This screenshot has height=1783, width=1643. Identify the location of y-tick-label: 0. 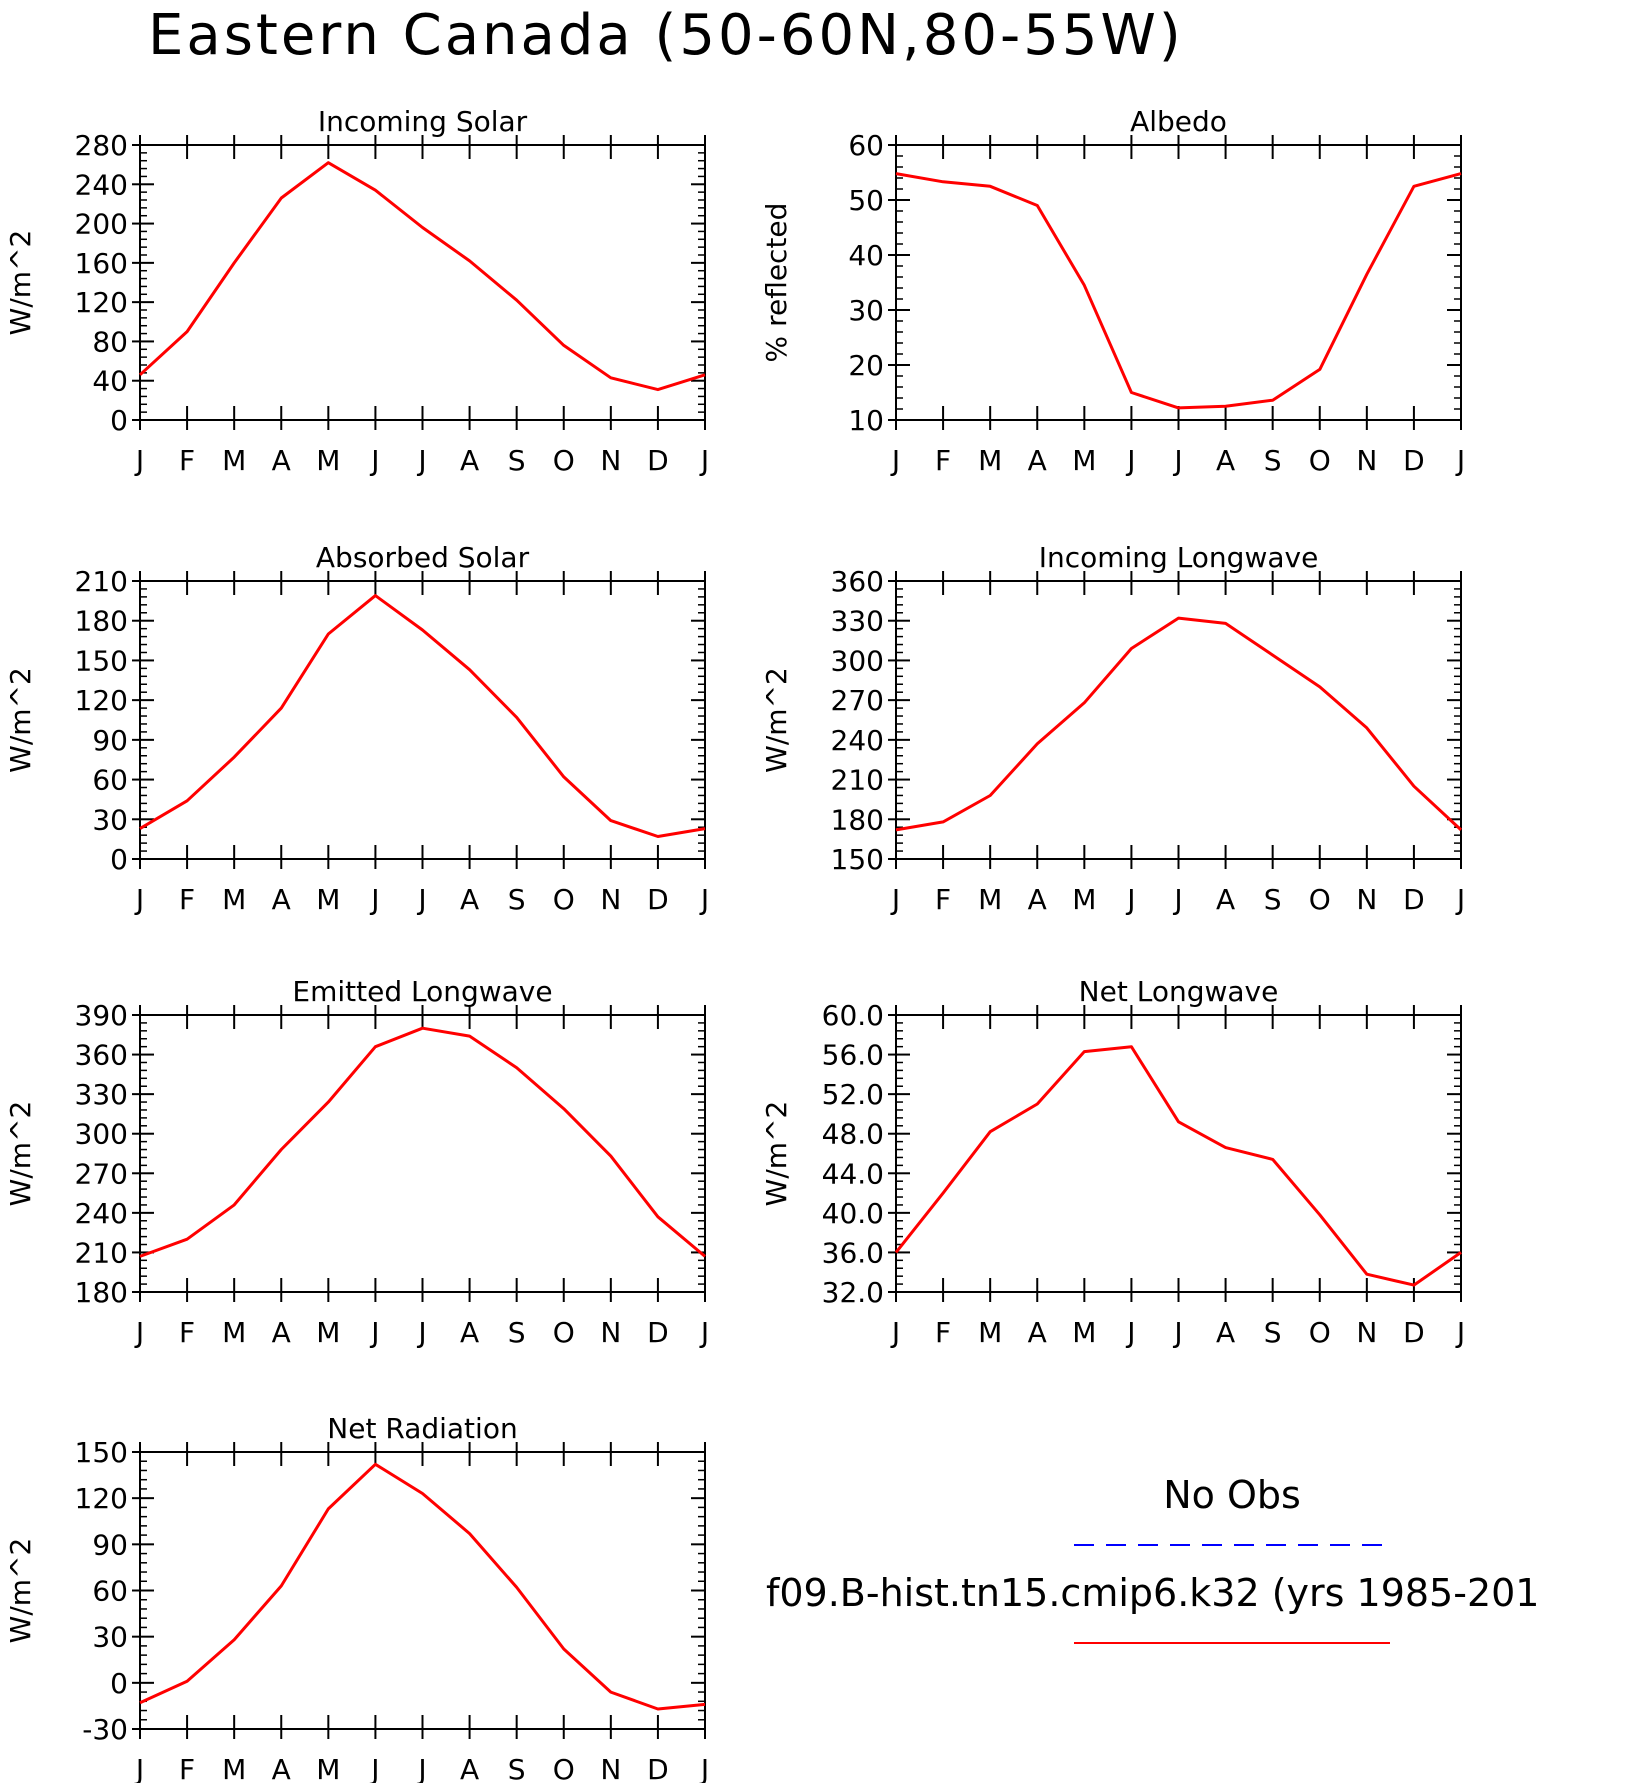
(119, 1683).